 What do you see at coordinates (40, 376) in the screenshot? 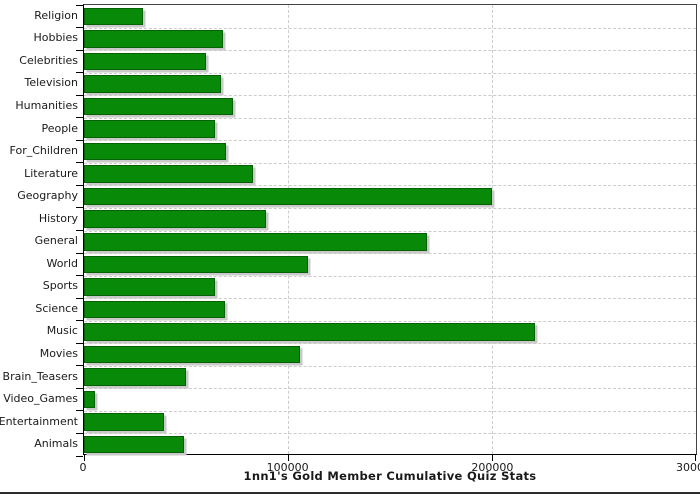
I see `category-label: Brain_Teasers` at bounding box center [40, 376].